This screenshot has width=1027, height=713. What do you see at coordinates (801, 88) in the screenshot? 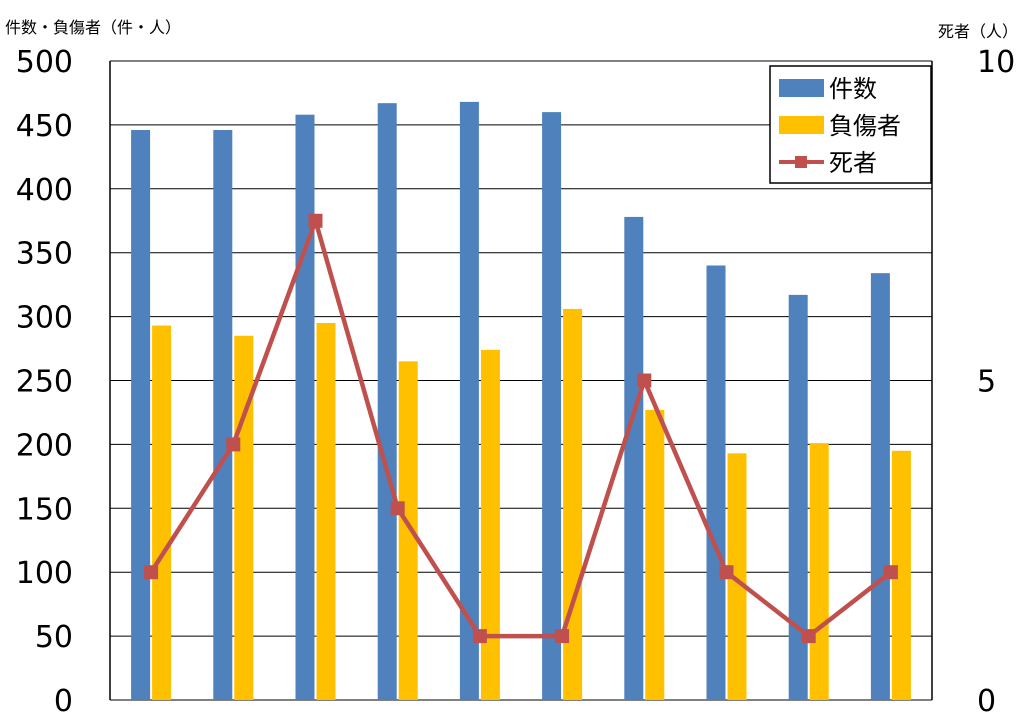
I see `legend-swatch-count` at bounding box center [801, 88].